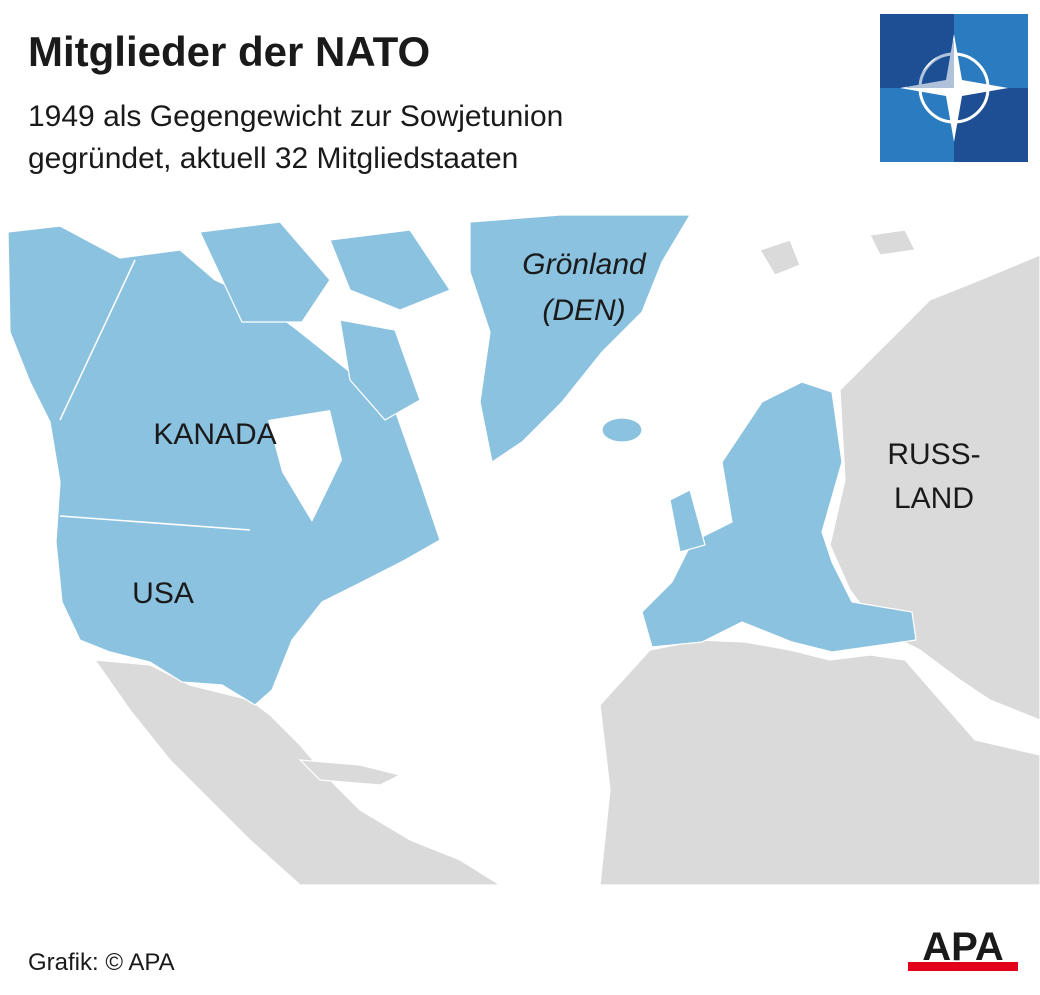 This screenshot has height=995, width=1040. Describe the element at coordinates (265, 272) in the screenshot. I see `arctic-islands` at that location.